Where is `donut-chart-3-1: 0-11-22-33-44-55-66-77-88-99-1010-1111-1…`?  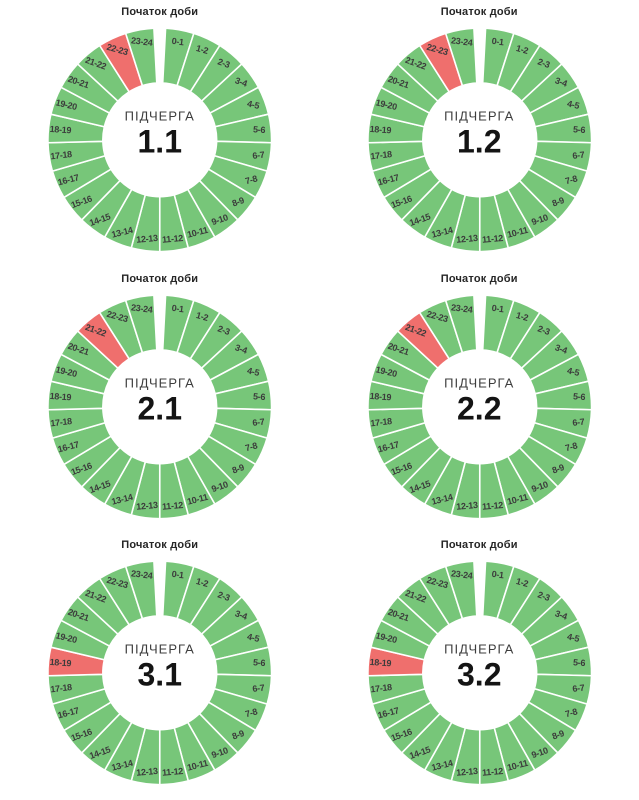
donut-chart-3-1: 0-11-22-33-44-55-66-77-88-99-1010-1111-1… is located at coordinates (160, 673).